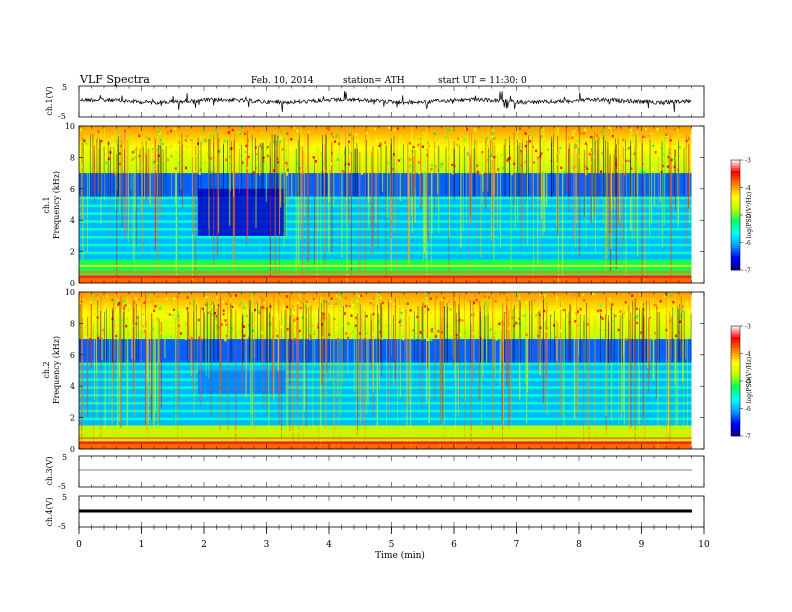 This screenshot has height=612, width=792. What do you see at coordinates (72, 283) in the screenshot?
I see `freq-tick-label: 0` at bounding box center [72, 283].